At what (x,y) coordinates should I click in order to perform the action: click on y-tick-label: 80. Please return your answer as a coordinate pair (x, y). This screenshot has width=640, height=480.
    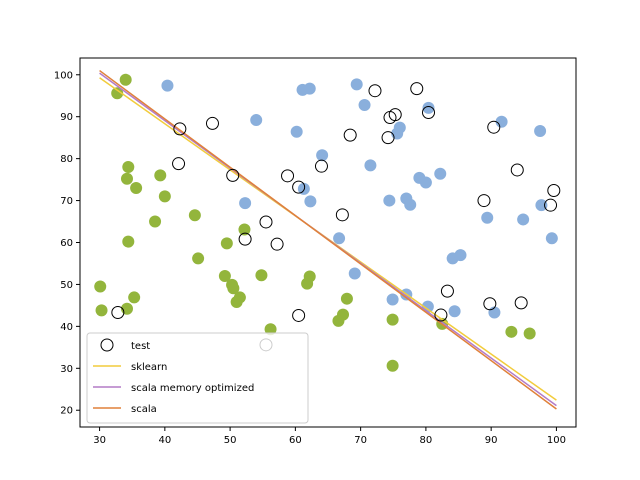
    Looking at the image, I should click on (66, 159).